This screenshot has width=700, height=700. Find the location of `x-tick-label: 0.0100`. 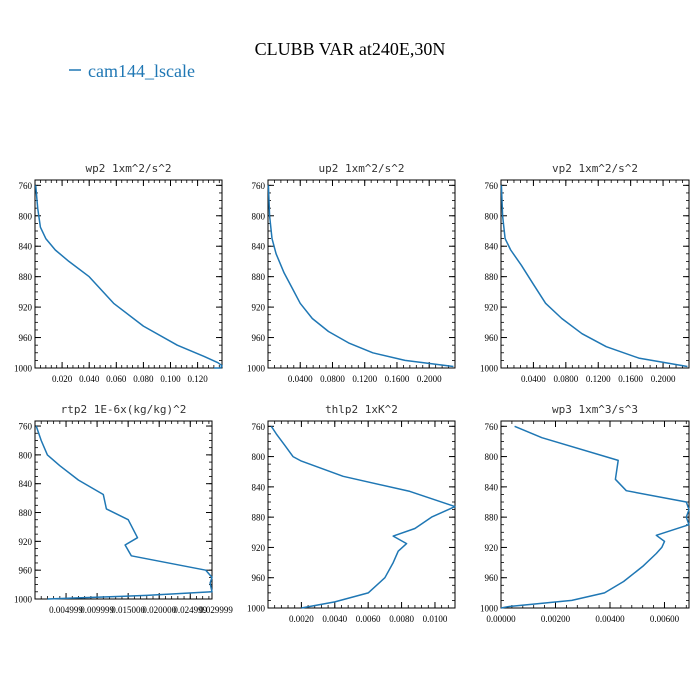

x-tick-label: 0.0100 is located at coordinates (435, 619).